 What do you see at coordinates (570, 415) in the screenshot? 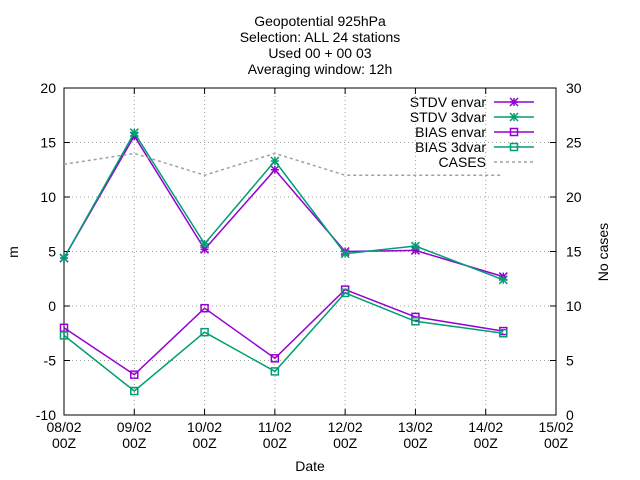
I see `y2-tick-label: 0` at bounding box center [570, 415].